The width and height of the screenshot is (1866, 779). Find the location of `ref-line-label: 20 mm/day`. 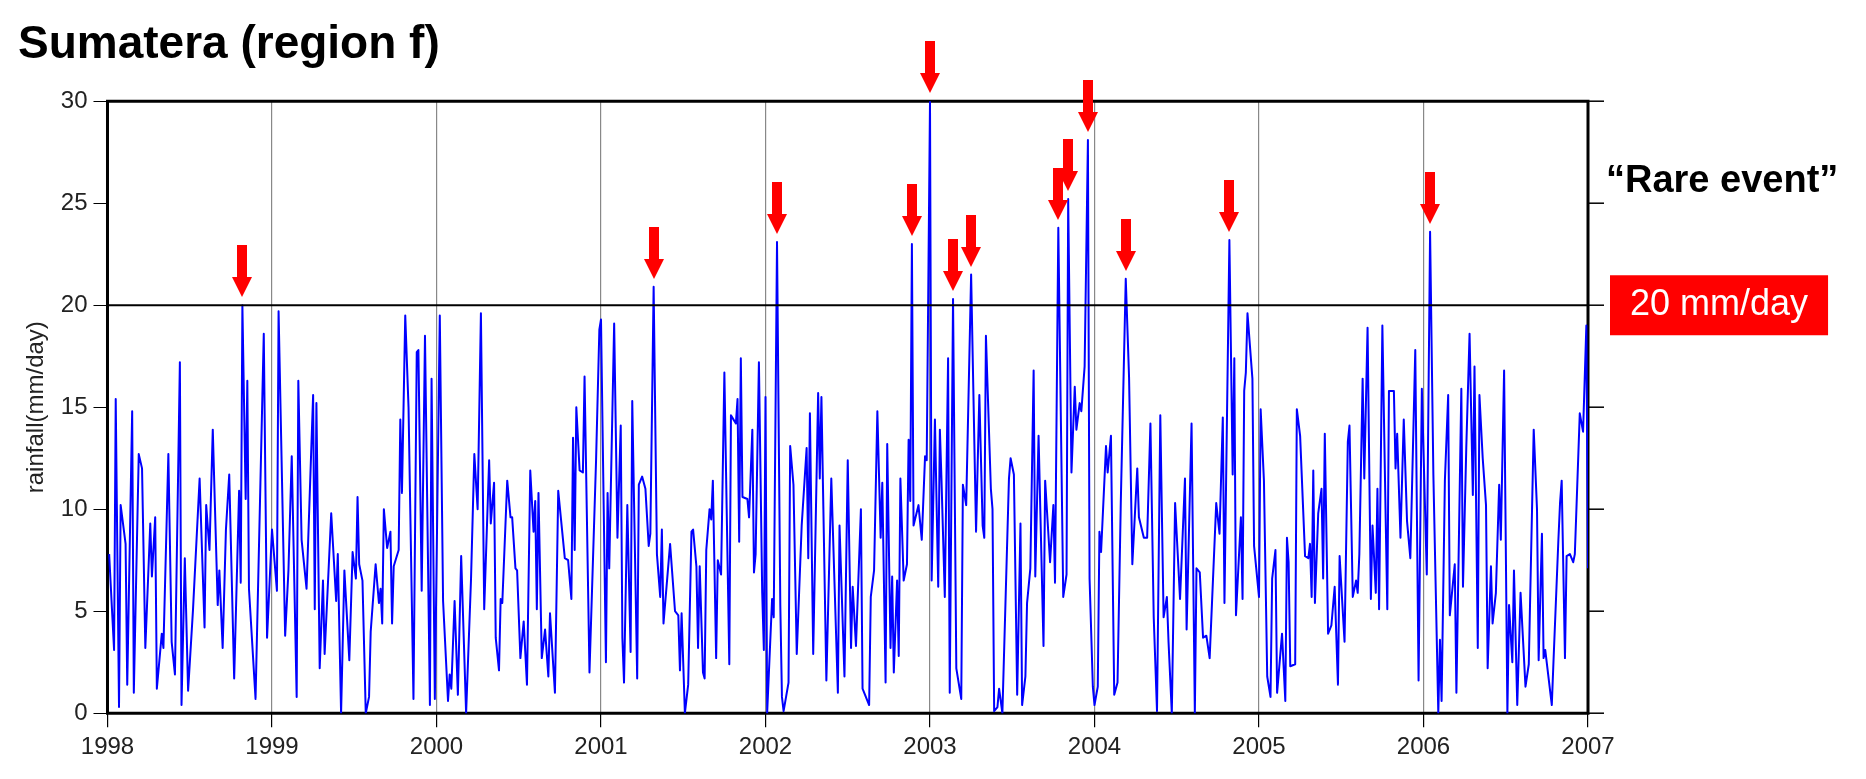

ref-line-label: 20 mm/day is located at coordinates (1719, 303).